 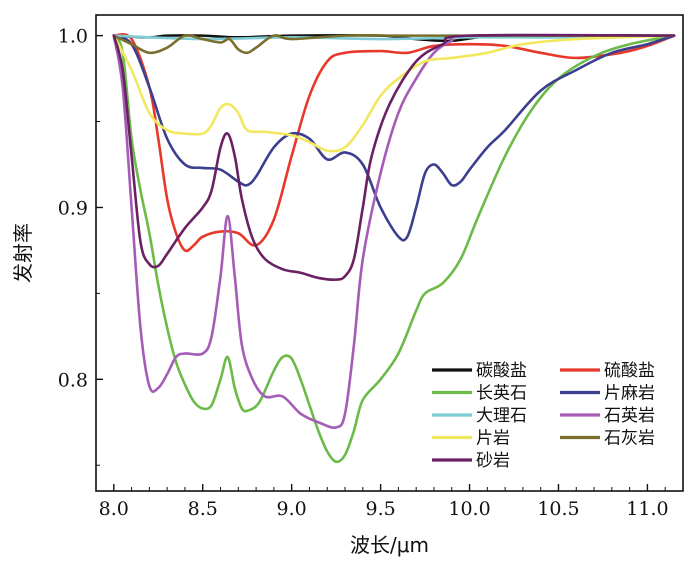 I want to click on legend-label-8: 石灰岩, so click(x=629, y=439).